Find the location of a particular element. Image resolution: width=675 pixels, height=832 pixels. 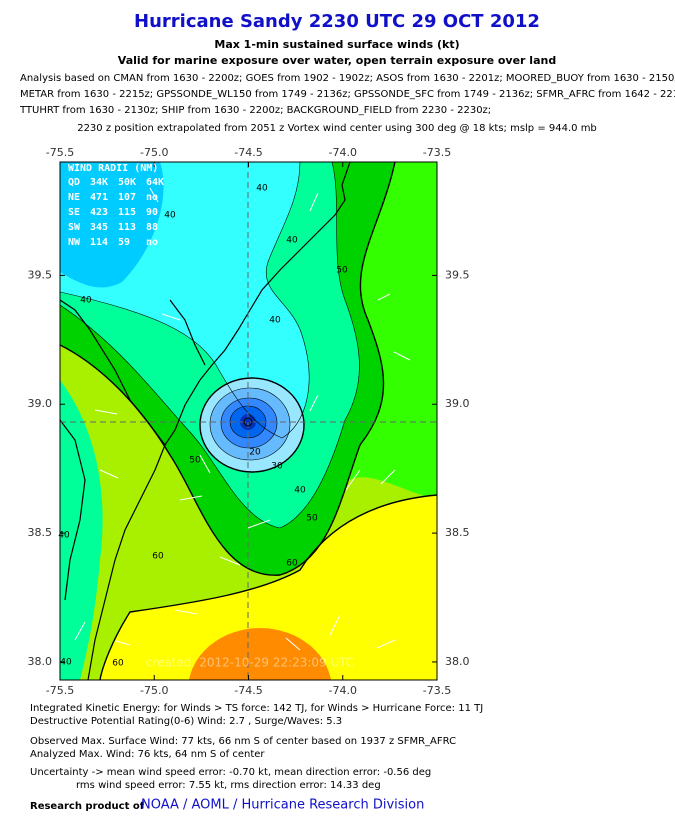

radii-cell: NE is located at coordinates (74, 197).